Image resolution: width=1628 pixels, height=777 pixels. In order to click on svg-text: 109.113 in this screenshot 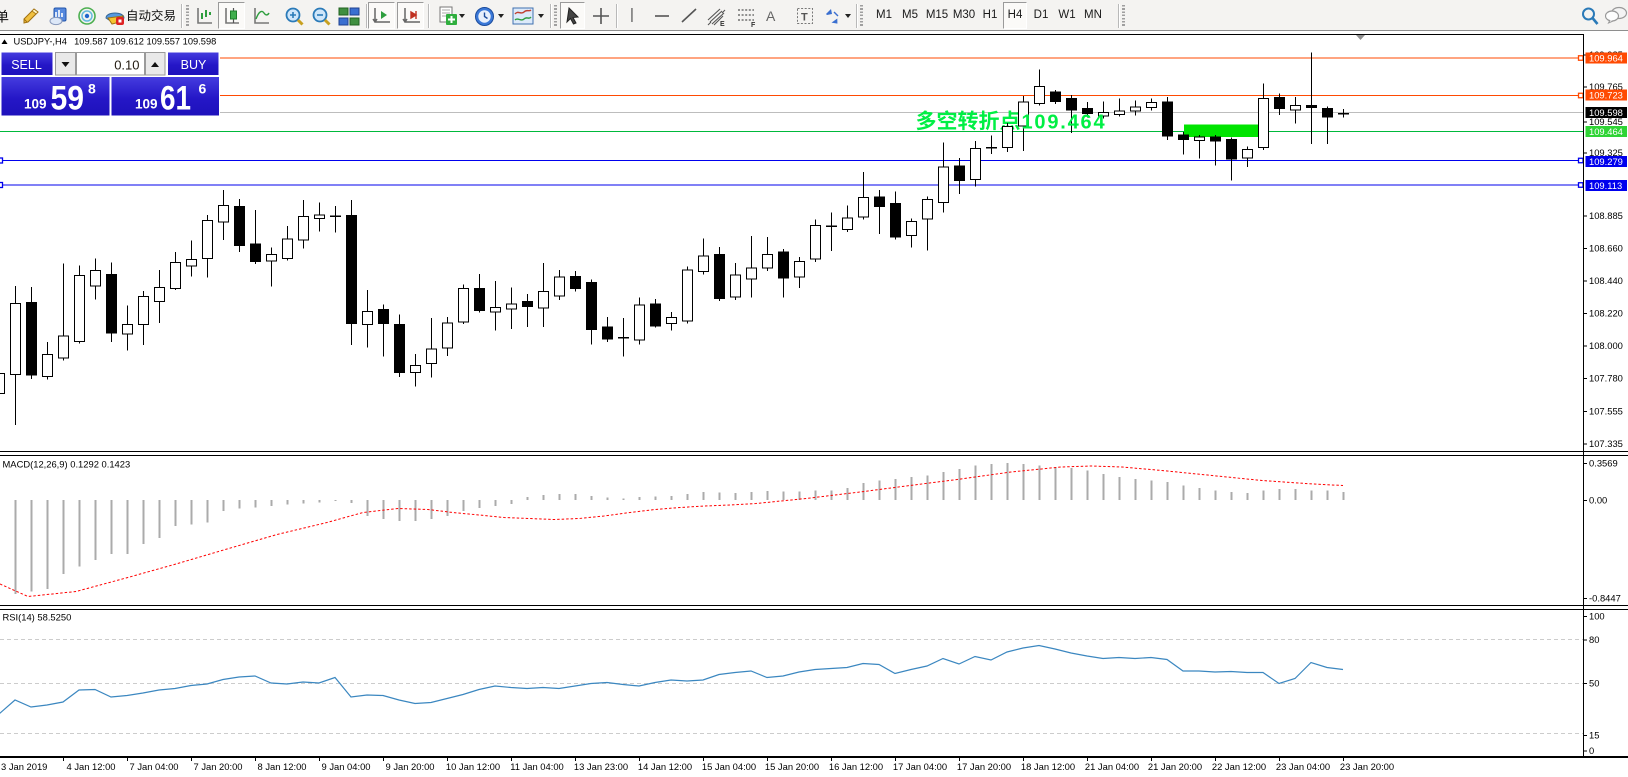, I will do `click(1605, 185)`.